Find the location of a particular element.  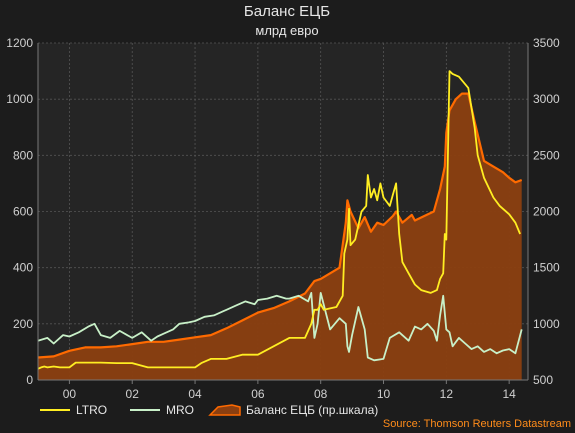

chart-subtitle: млрд евро is located at coordinates (286, 30).